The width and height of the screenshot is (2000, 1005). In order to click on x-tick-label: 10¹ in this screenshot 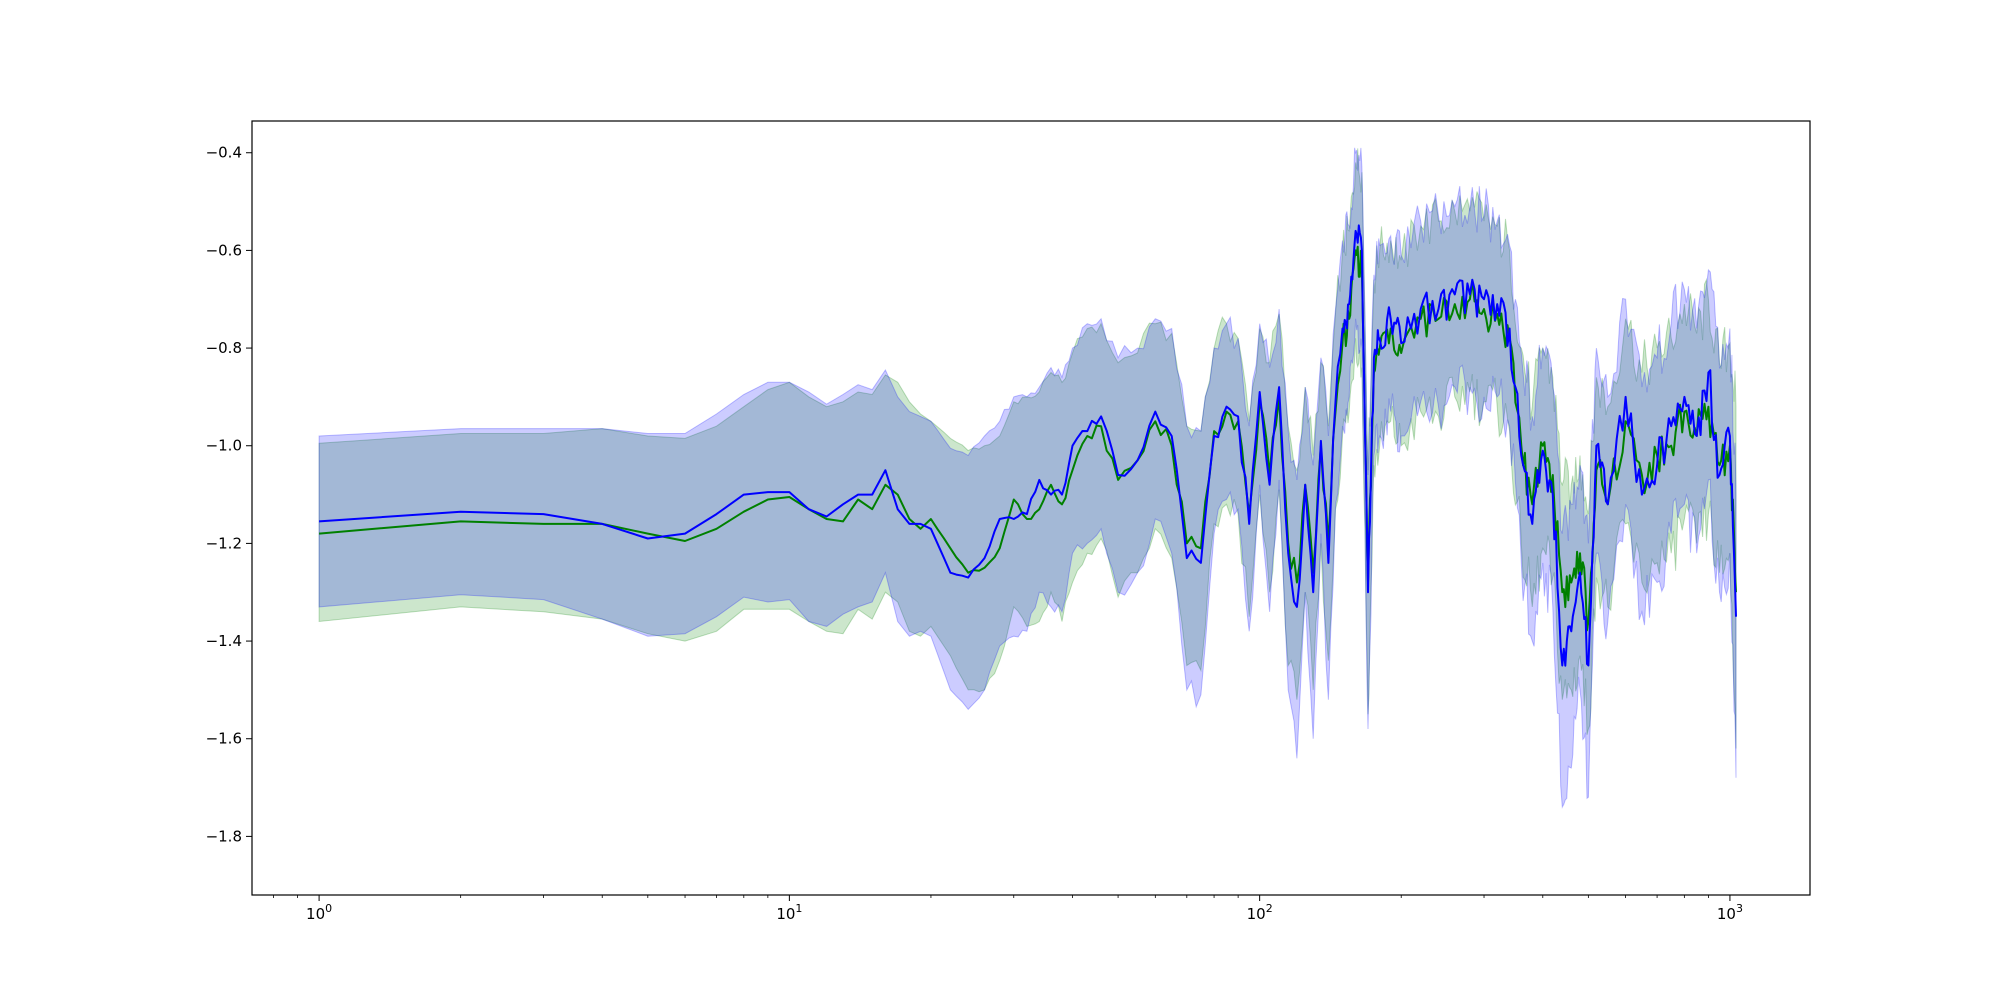, I will do `click(789, 912)`.